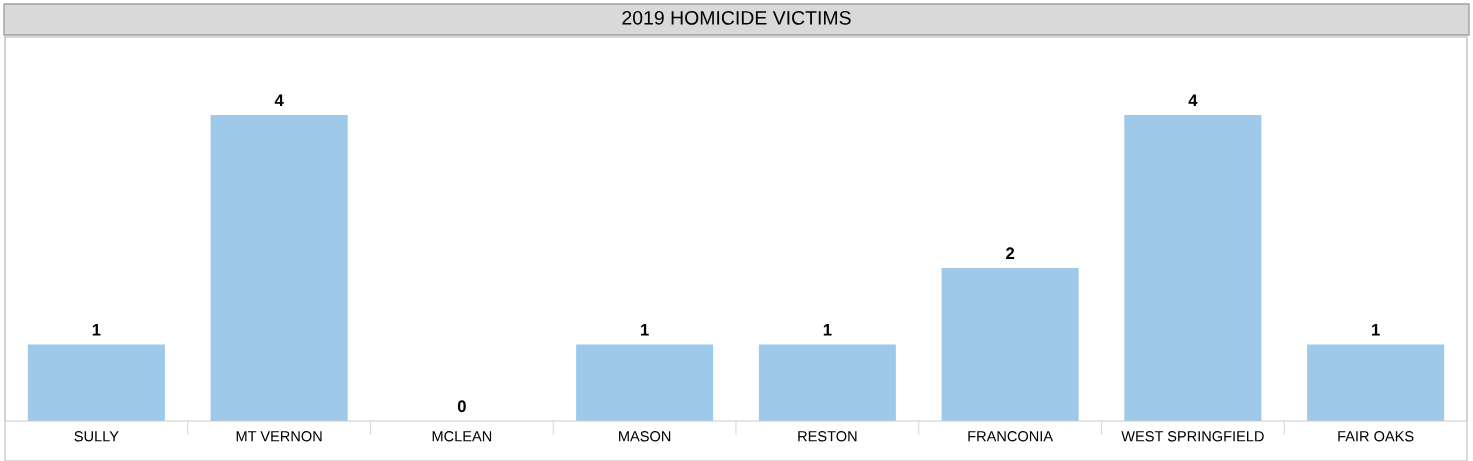  What do you see at coordinates (279, 436) in the screenshot?
I see `x-tick-label: MT VERNON` at bounding box center [279, 436].